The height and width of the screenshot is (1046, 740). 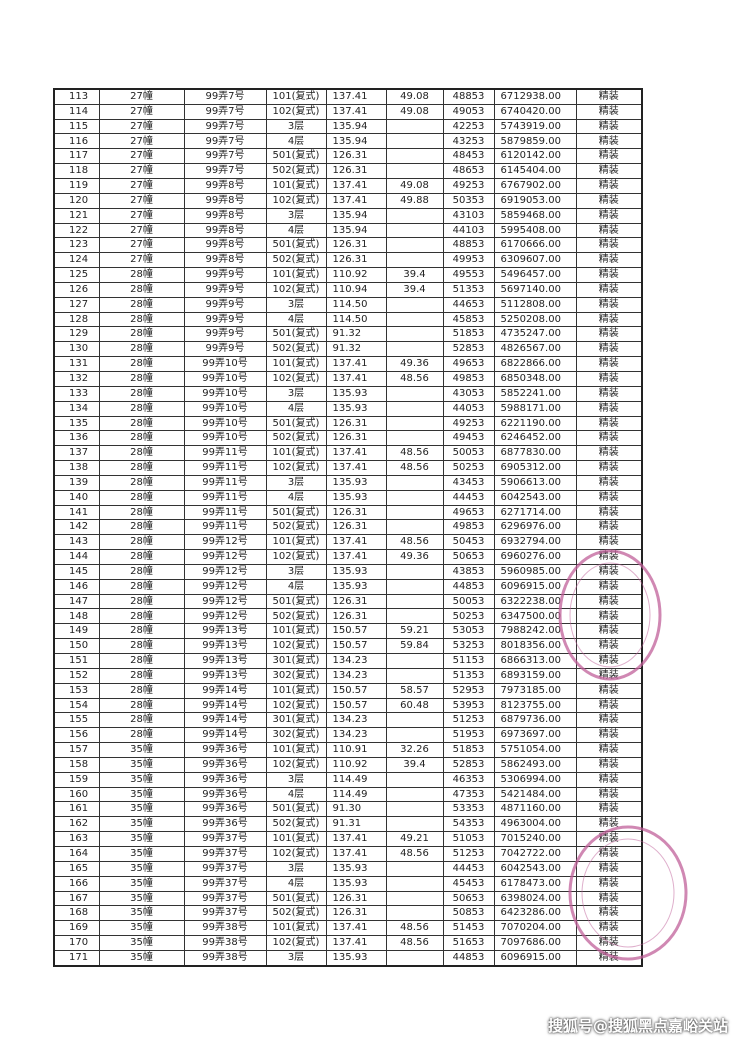 What do you see at coordinates (468, 230) in the screenshot?
I see `unit-price-cell: 44103` at bounding box center [468, 230].